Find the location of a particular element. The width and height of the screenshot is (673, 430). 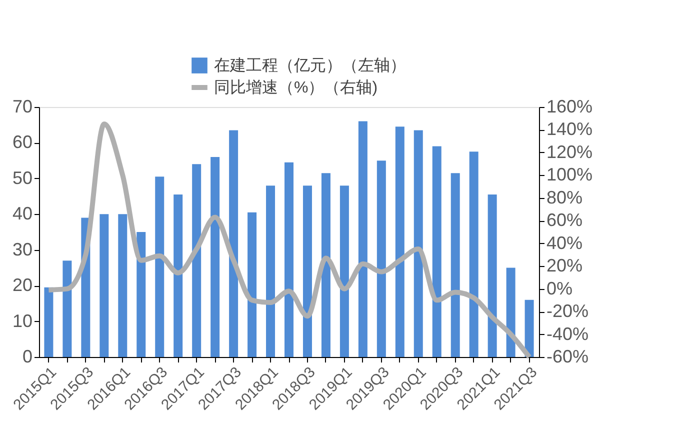

y2-tick-label: -60% is located at coordinates (567, 356).